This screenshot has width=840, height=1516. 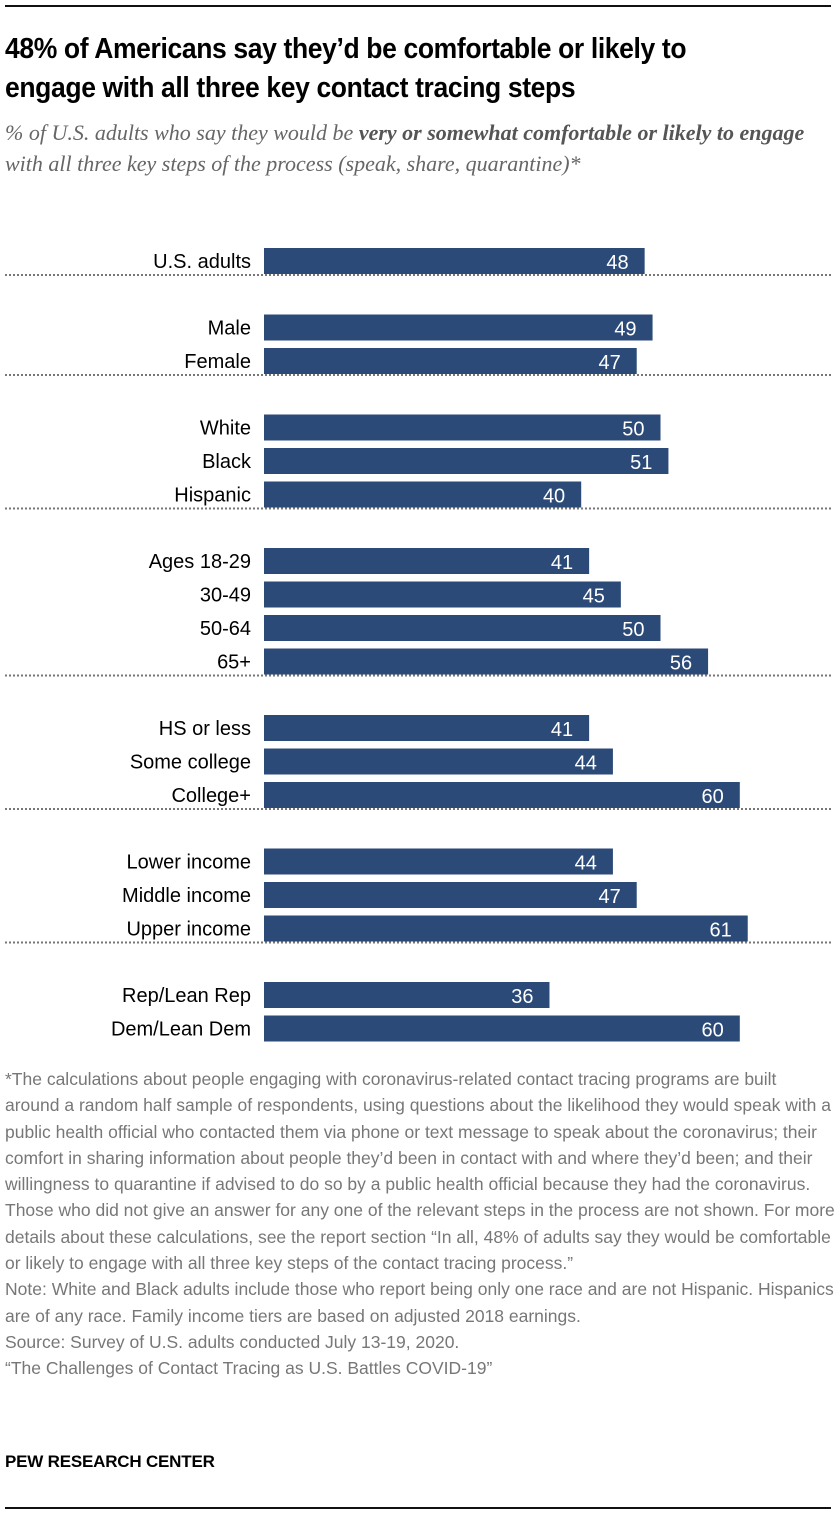 I want to click on value-label: 49, so click(x=625, y=330).